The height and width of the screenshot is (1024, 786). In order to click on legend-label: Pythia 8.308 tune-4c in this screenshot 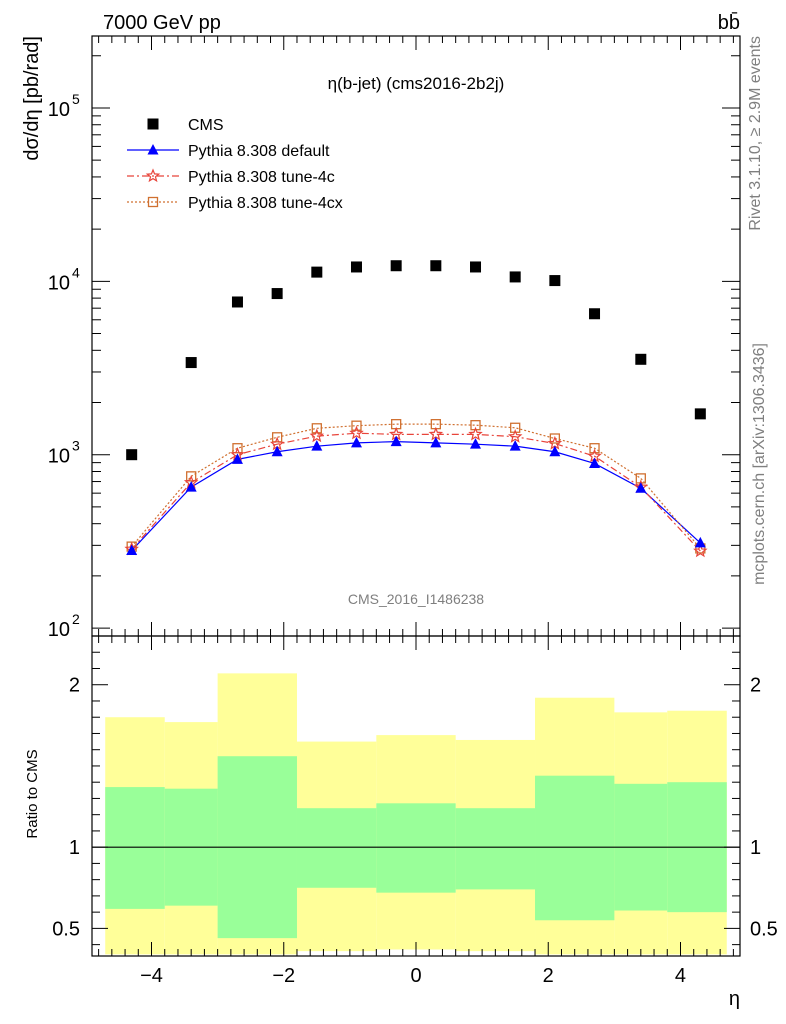, I will do `click(261, 177)`.